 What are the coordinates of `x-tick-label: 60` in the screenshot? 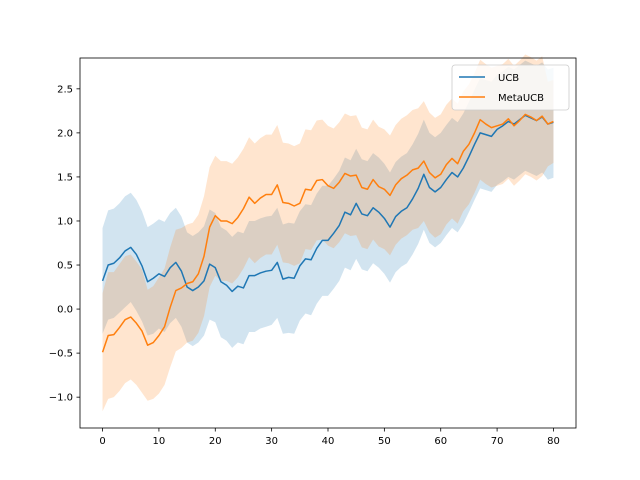 It's located at (440, 441).